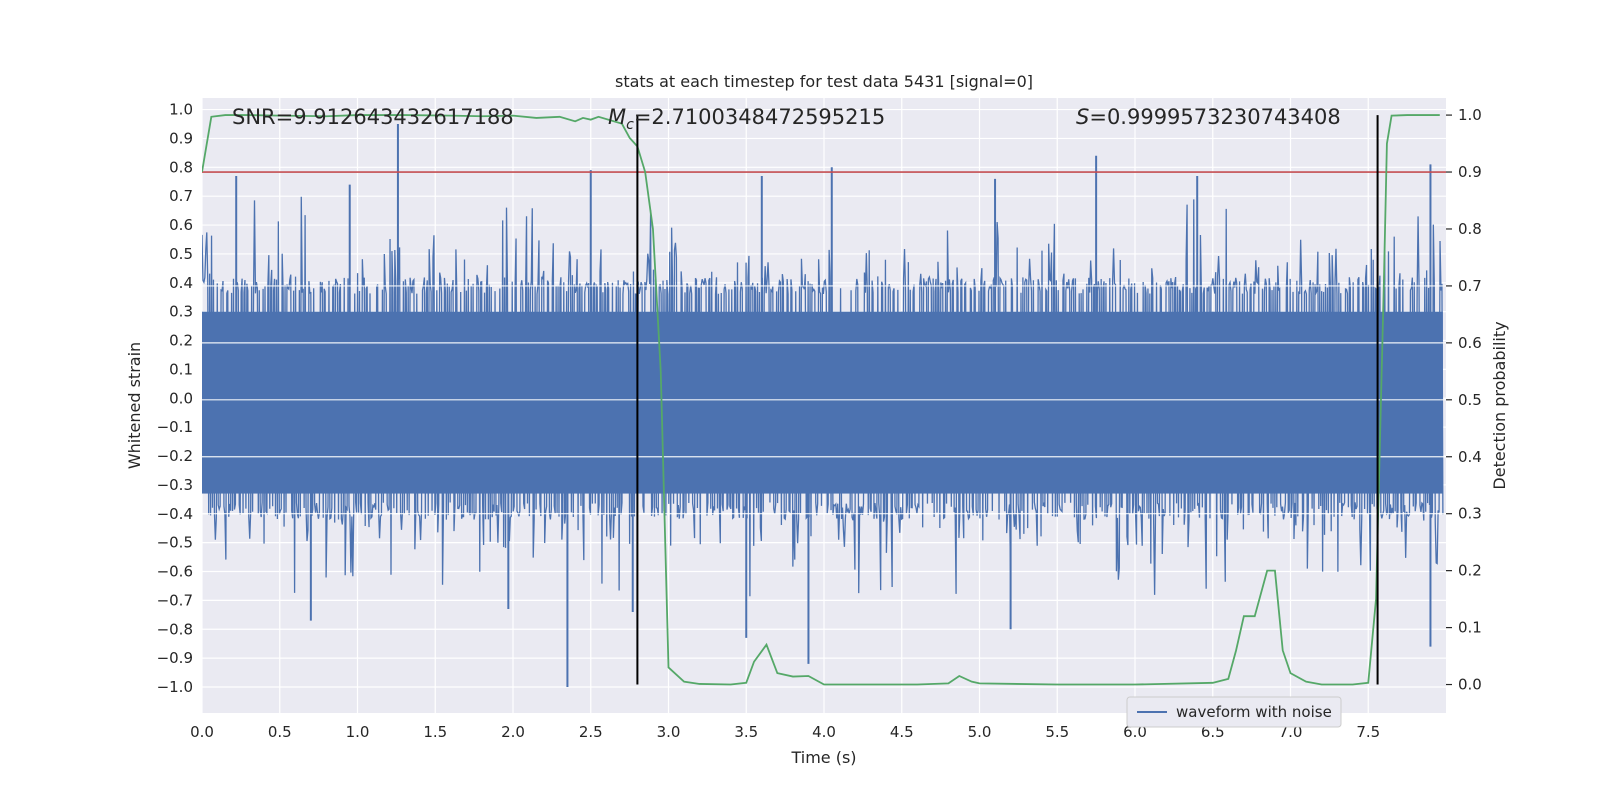 The height and width of the screenshot is (804, 1600). I want to click on chirp-mass-symbol: M, so click(617, 117).